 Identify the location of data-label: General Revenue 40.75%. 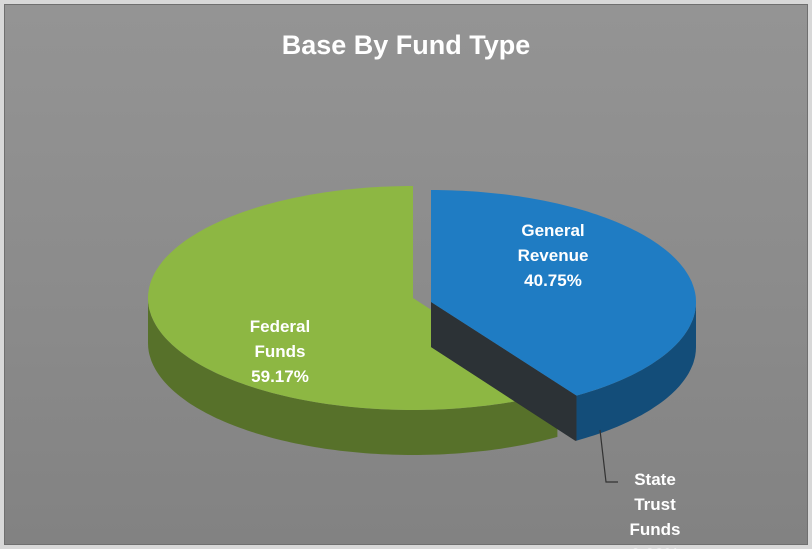
(553, 255).